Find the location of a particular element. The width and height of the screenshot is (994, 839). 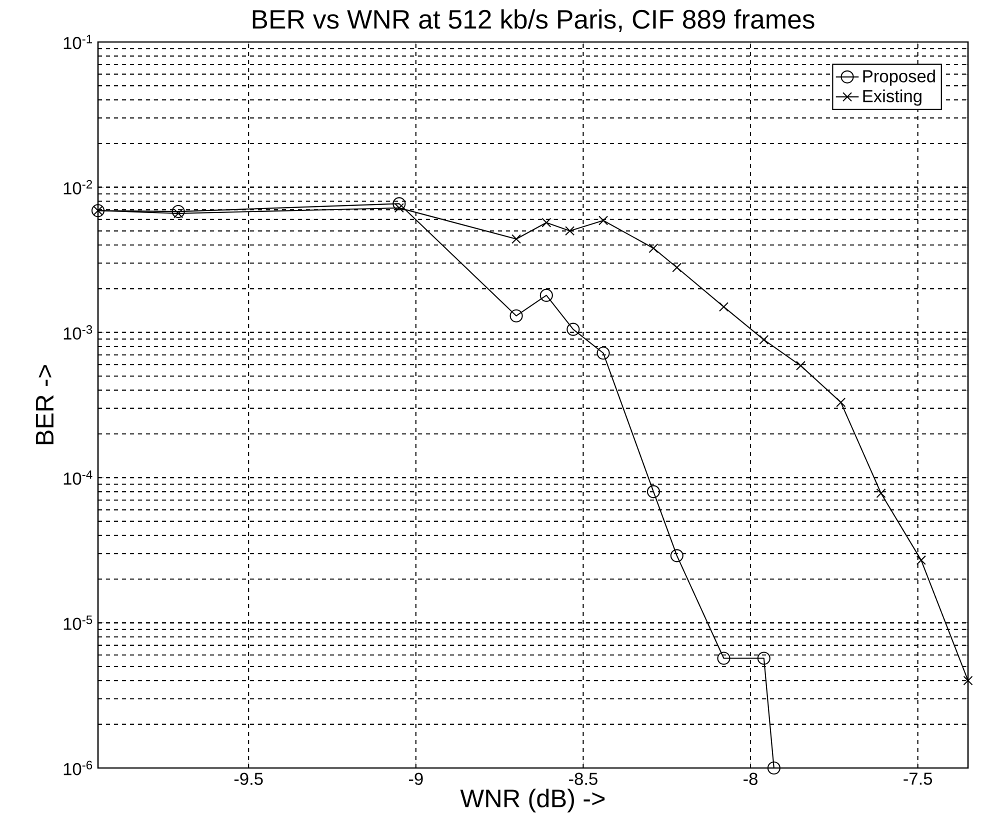

x-tick-label: -7.5 is located at coordinates (918, 778).